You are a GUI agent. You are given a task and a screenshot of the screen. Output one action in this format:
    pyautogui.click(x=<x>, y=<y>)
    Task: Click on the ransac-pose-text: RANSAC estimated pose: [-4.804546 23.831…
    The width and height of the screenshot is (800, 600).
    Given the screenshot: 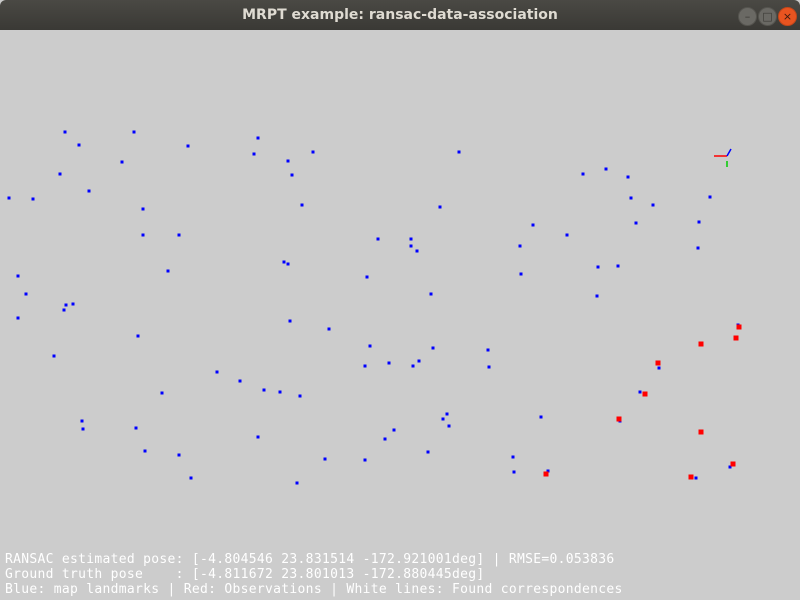 What is the action you would take?
    pyautogui.click(x=310, y=559)
    